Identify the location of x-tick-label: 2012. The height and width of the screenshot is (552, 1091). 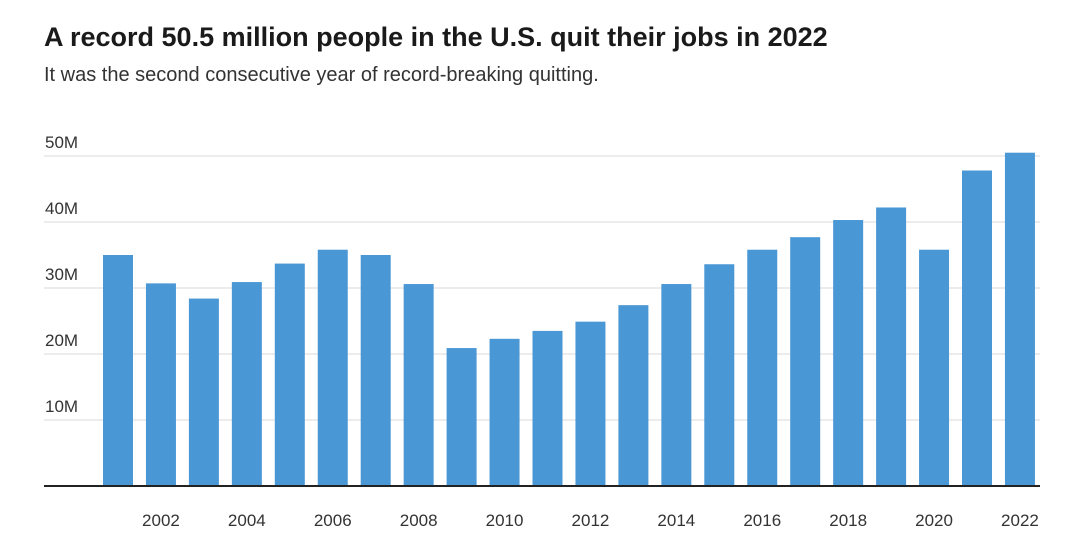
(591, 520).